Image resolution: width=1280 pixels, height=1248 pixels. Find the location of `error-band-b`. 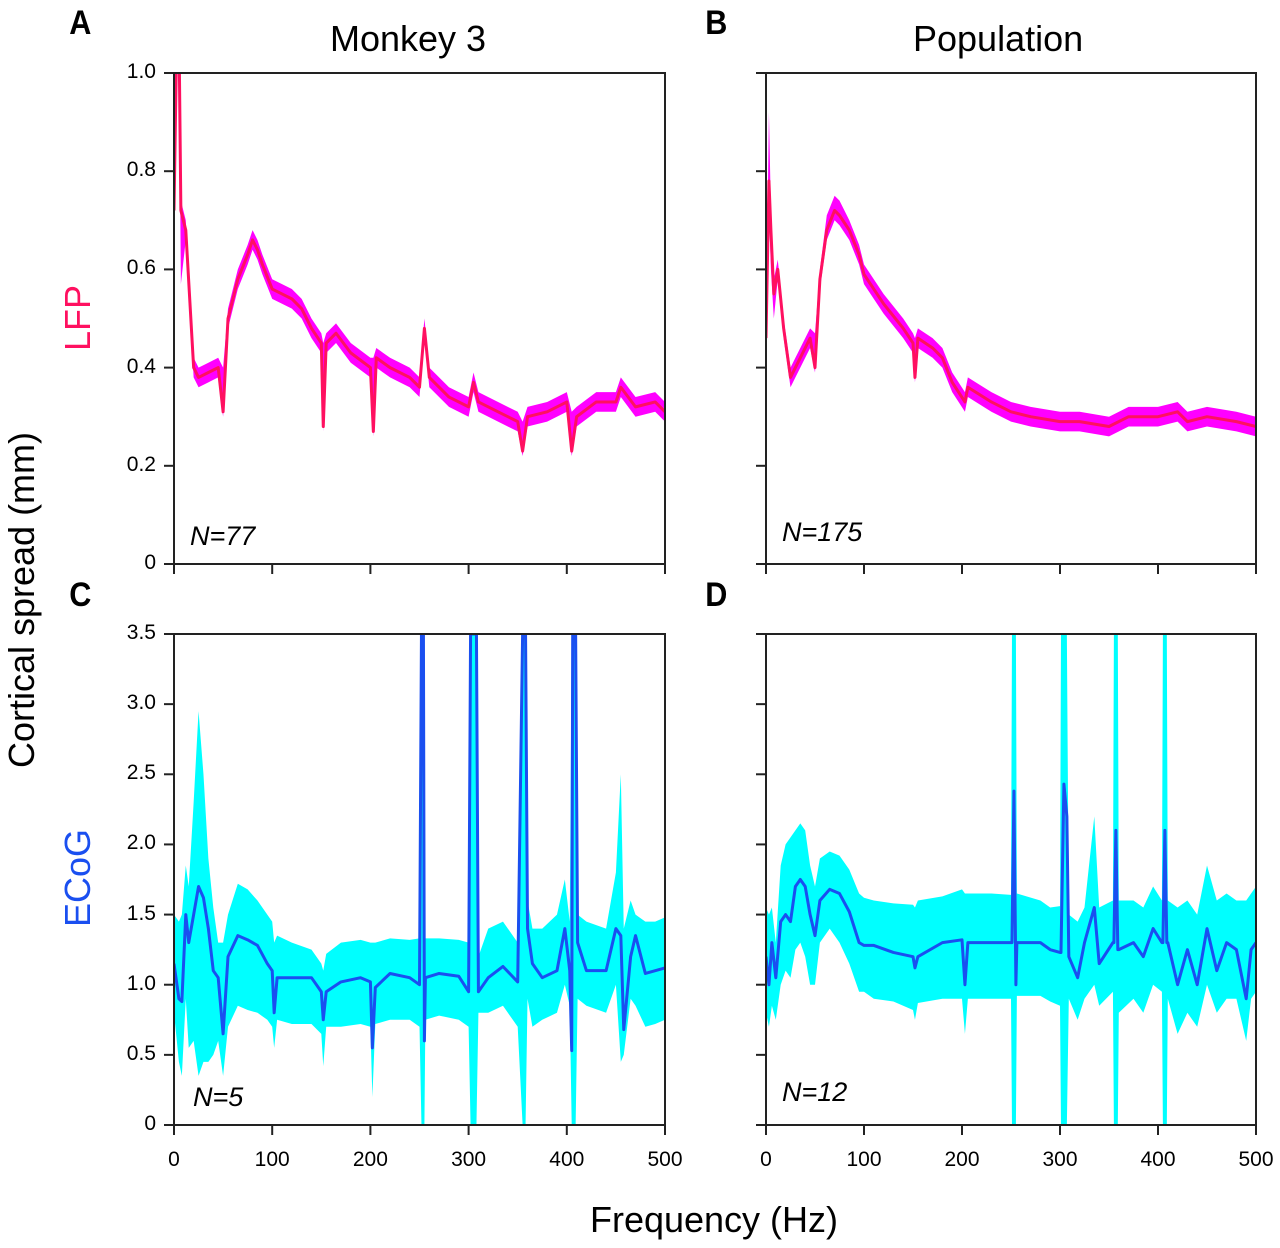

error-band-b is located at coordinates (1011, 274).